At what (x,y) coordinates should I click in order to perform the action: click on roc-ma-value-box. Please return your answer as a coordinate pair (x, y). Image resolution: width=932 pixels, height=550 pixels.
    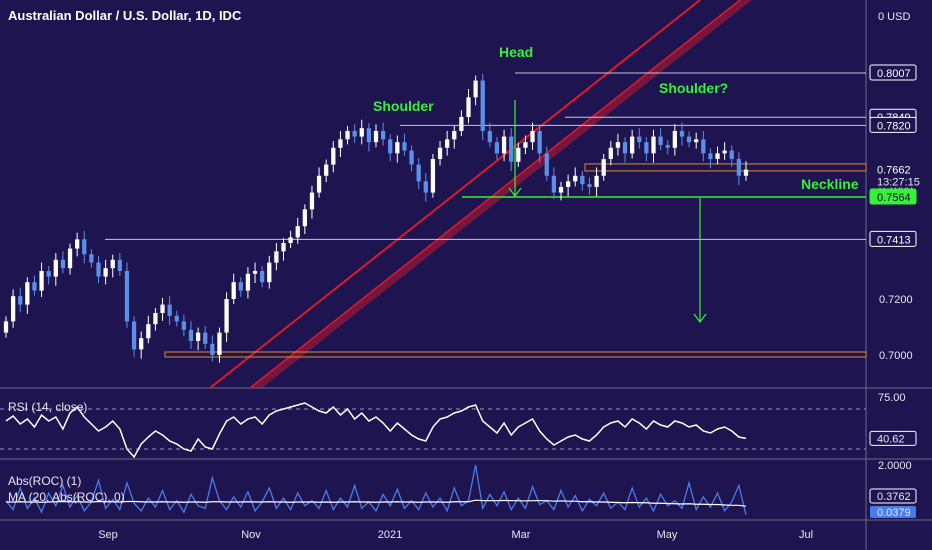
    Looking at the image, I should click on (893, 496).